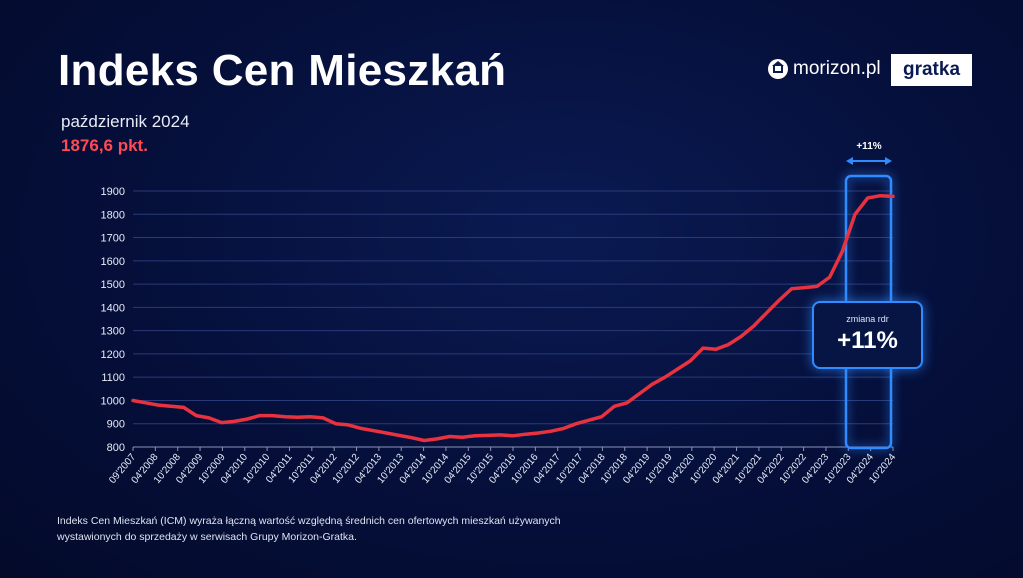  Describe the element at coordinates (931, 70) in the screenshot. I see `gratka-logo: gratka` at that location.